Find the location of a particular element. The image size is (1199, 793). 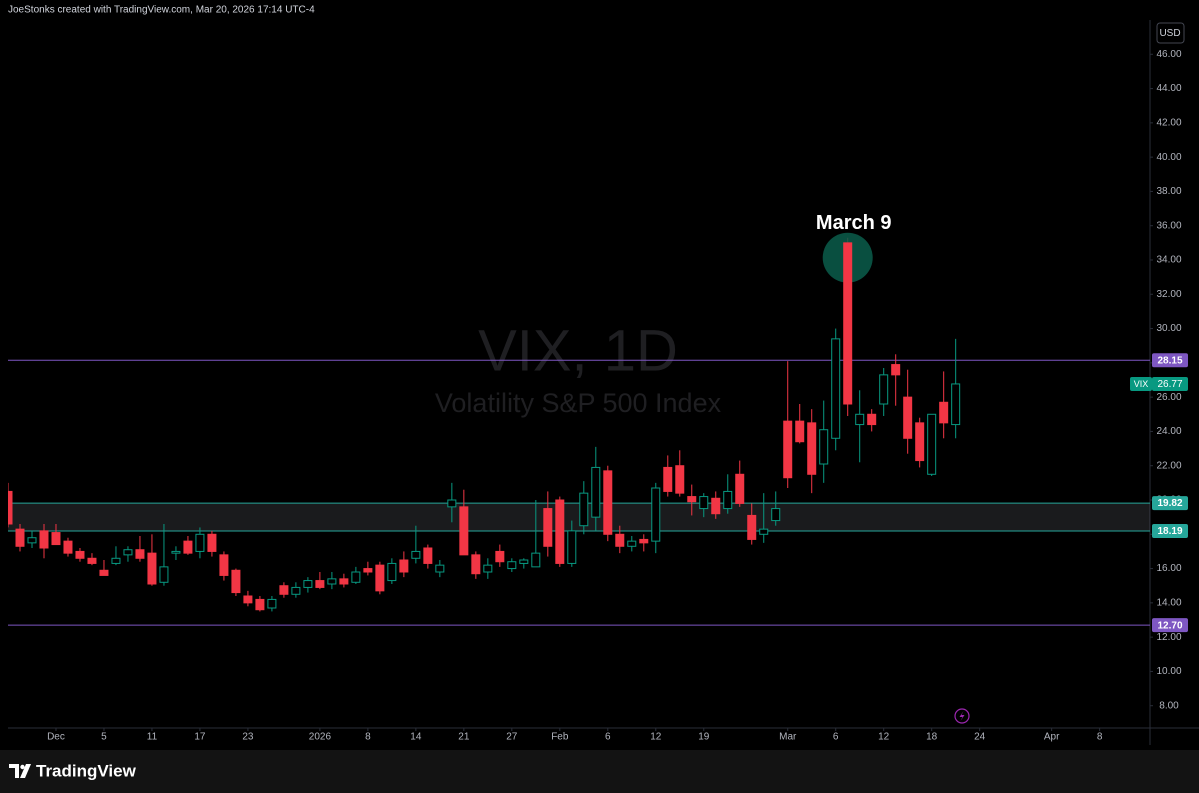

level-label: 19.82 is located at coordinates (1169, 503).